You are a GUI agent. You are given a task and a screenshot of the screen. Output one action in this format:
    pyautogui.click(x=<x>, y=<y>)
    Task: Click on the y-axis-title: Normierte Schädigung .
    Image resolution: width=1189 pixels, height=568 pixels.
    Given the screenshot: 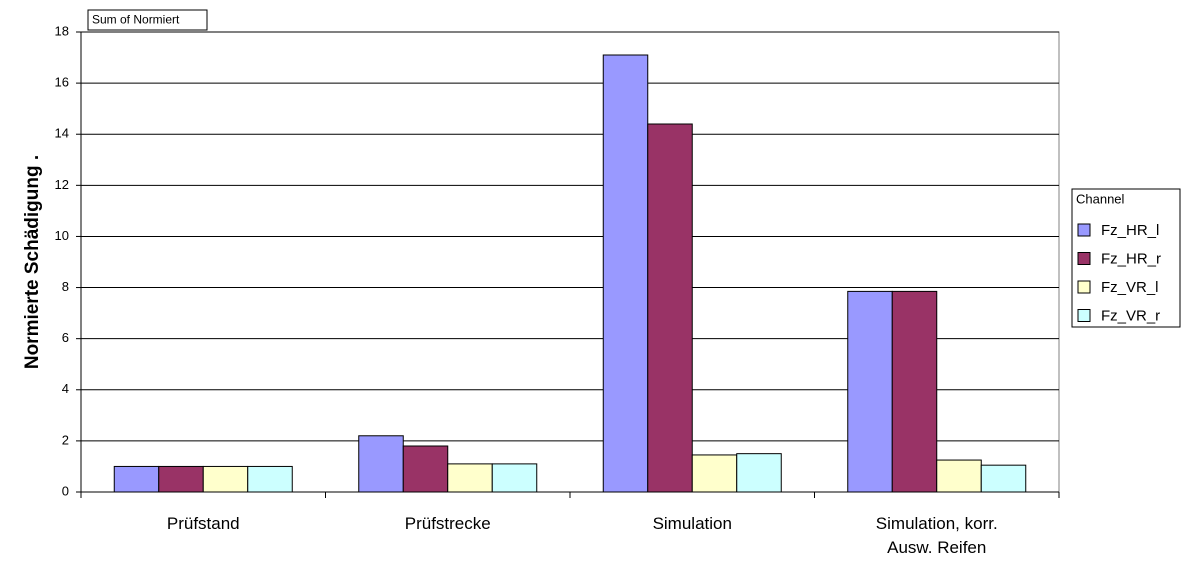 What is the action you would take?
    pyautogui.click(x=32, y=262)
    